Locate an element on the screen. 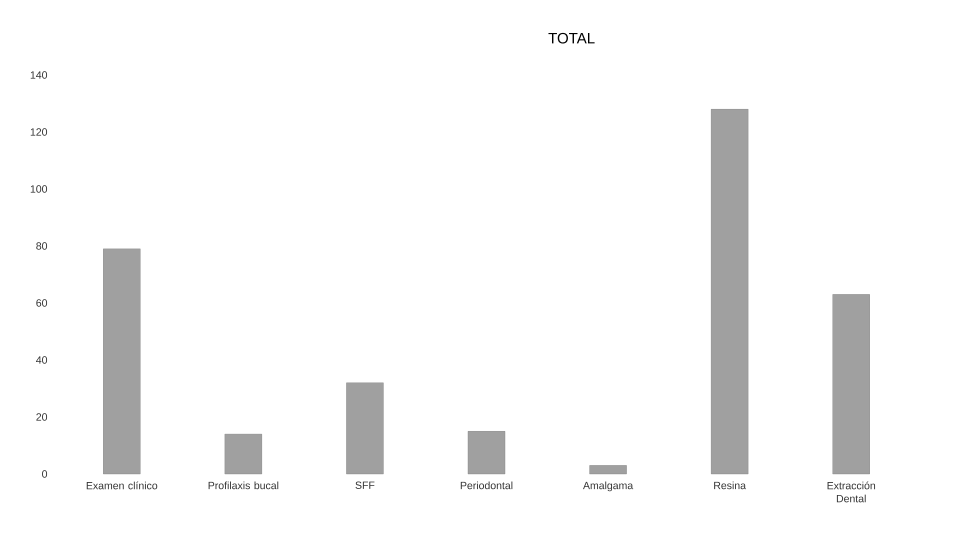 This screenshot has width=958, height=542. x-tick-label: SFF is located at coordinates (365, 485).